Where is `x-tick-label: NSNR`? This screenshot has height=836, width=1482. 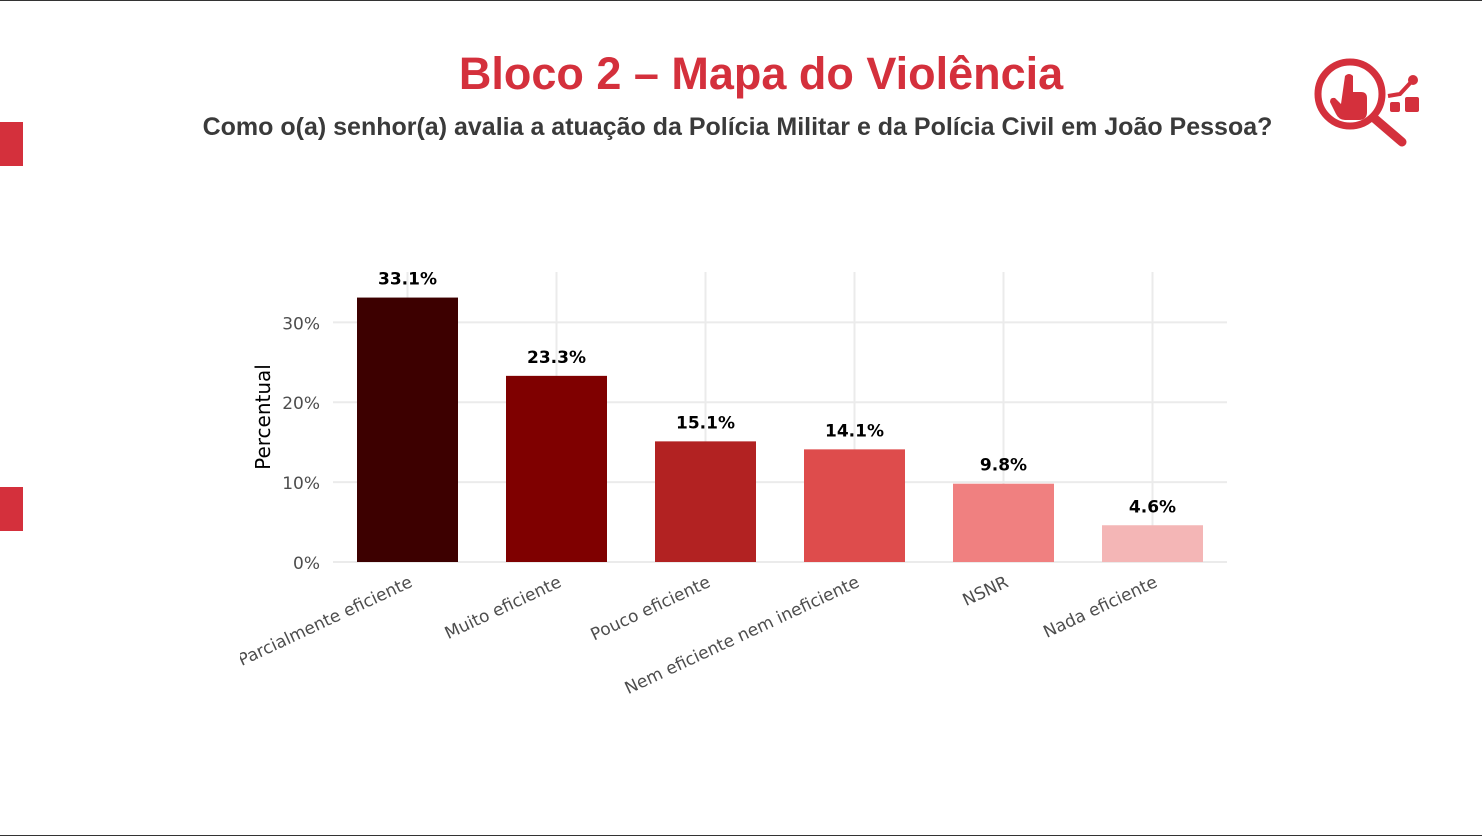 x-tick-label: NSNR is located at coordinates (986, 591).